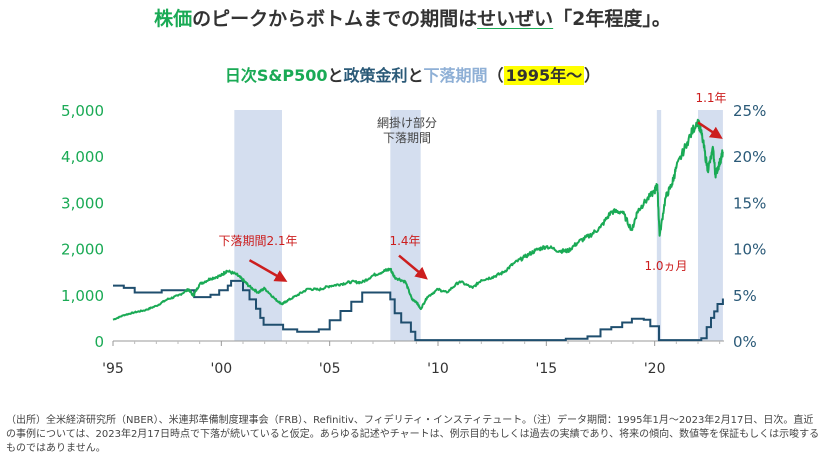 The width and height of the screenshot is (825, 464). I want to click on headline-end: 「2年程度」。, so click(612, 19).